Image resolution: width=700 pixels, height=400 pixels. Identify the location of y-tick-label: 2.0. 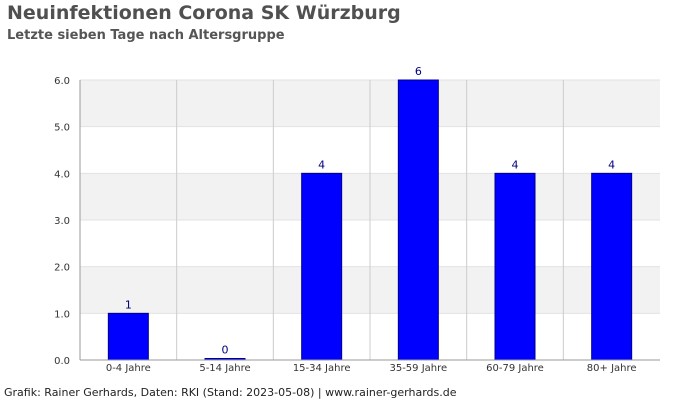
(62, 268).